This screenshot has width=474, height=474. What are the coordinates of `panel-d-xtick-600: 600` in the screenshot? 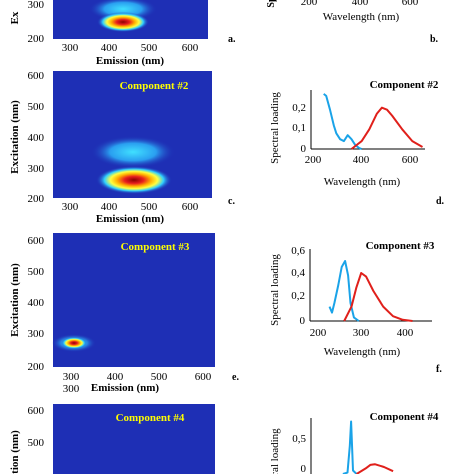 It's located at (410, 160).